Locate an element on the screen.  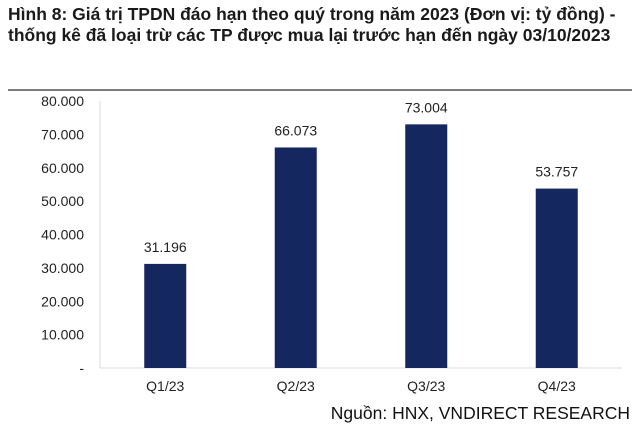
x-tick-label: Q2/23 is located at coordinates (296, 386).